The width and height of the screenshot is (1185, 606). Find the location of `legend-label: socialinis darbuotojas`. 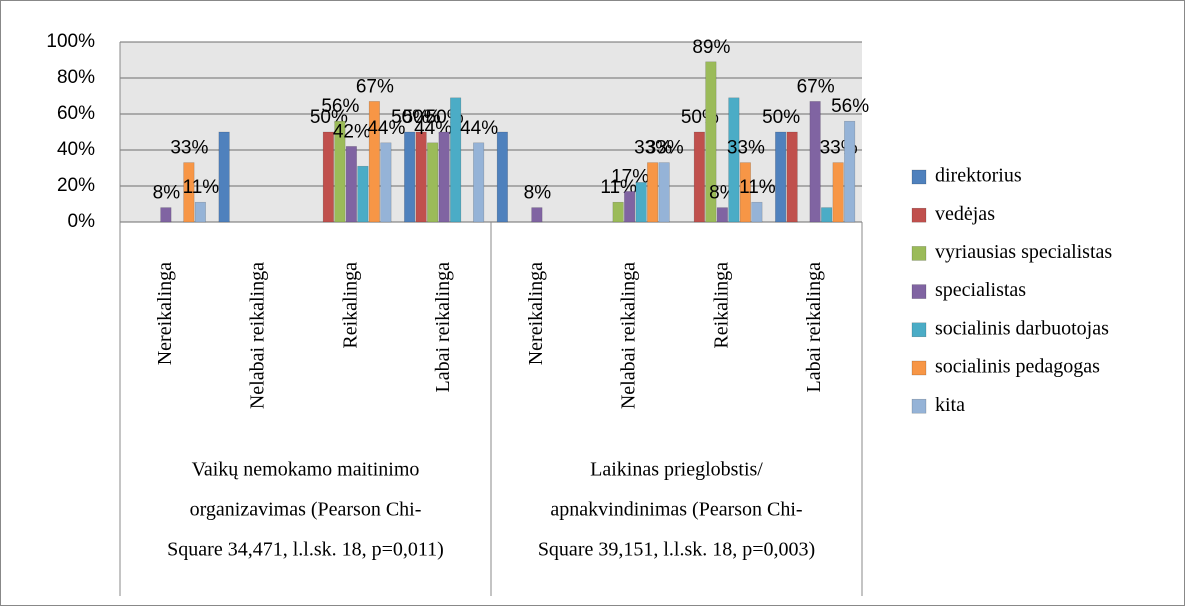

legend-label: socialinis darbuotojas is located at coordinates (1022, 328).